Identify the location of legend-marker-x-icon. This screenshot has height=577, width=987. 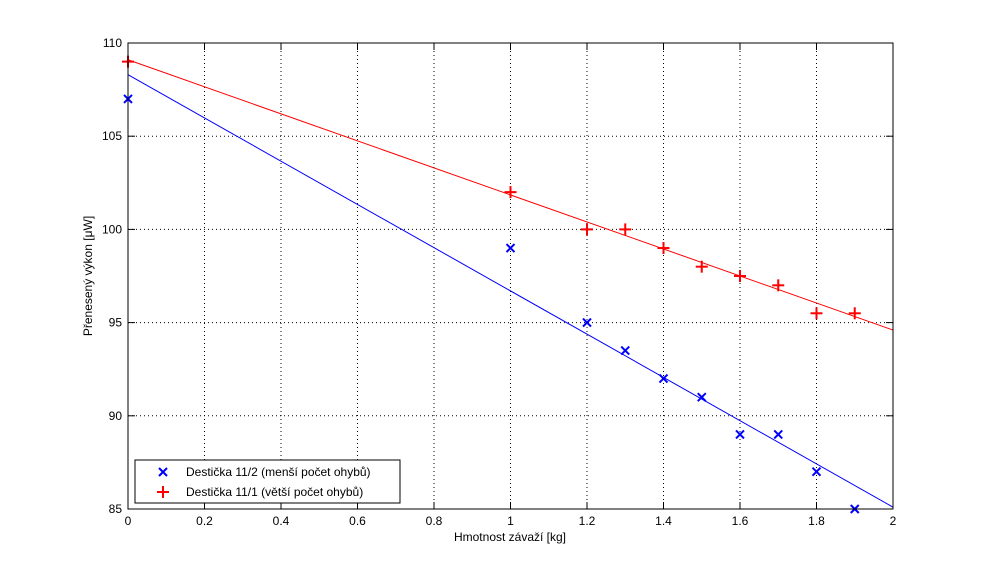
(163, 472).